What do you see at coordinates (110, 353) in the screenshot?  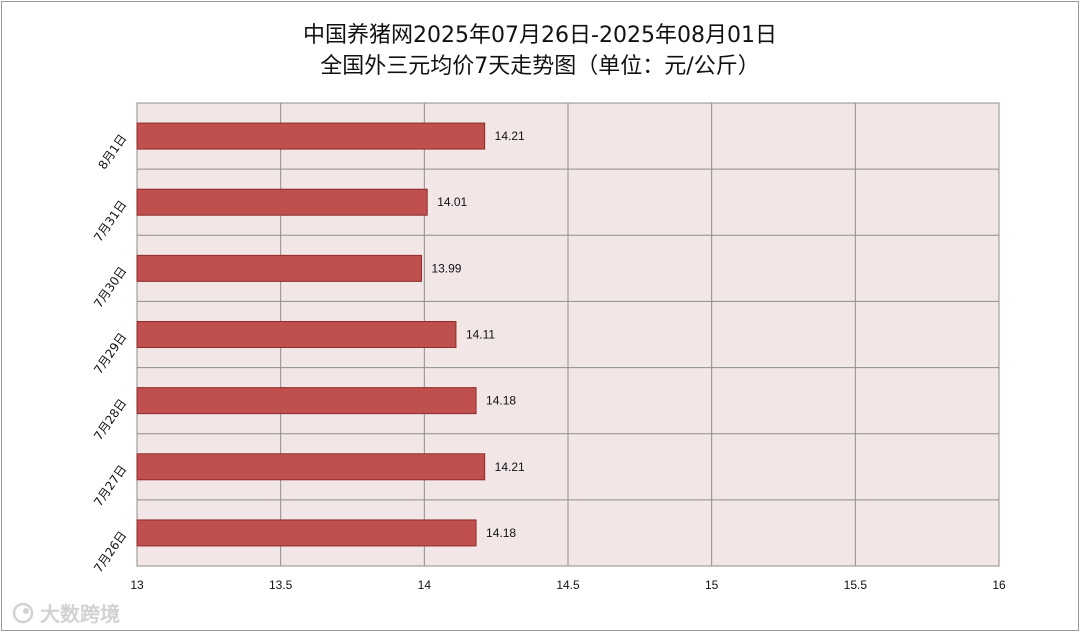 I see `y-tick-label: 7月29日` at bounding box center [110, 353].